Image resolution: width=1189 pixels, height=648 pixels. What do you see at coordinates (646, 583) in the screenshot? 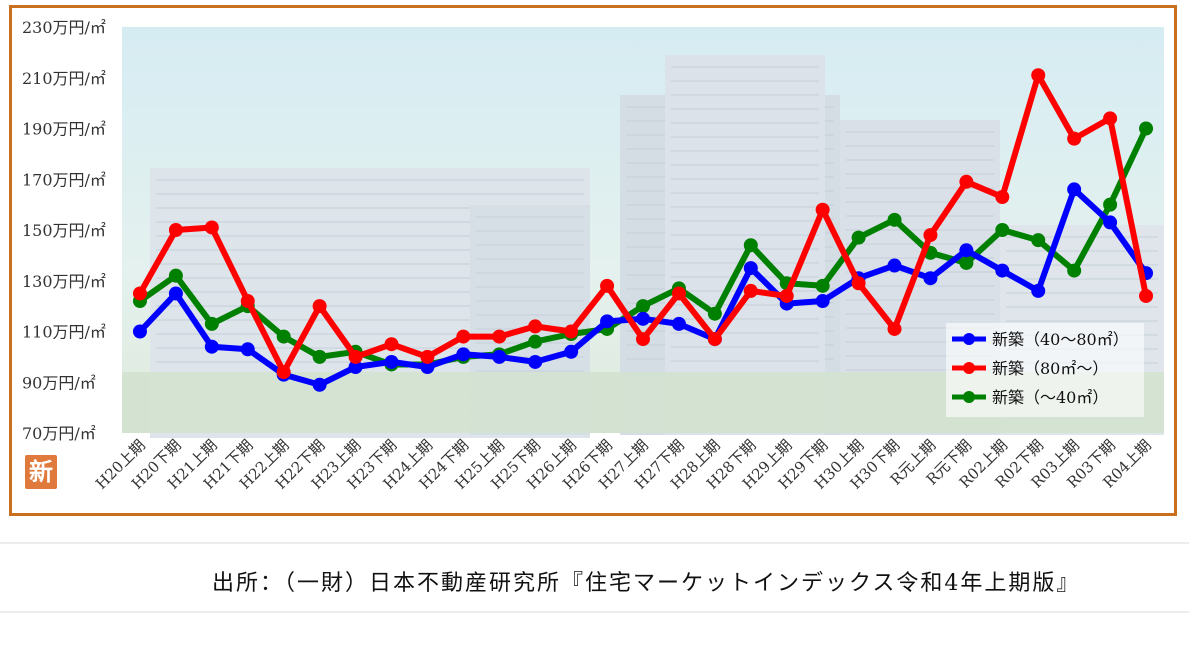
I see `source-note: 出所：（一財）日本不動産研究所『住宅マーケットインデックス令和4年上期版』` at bounding box center [646, 583].